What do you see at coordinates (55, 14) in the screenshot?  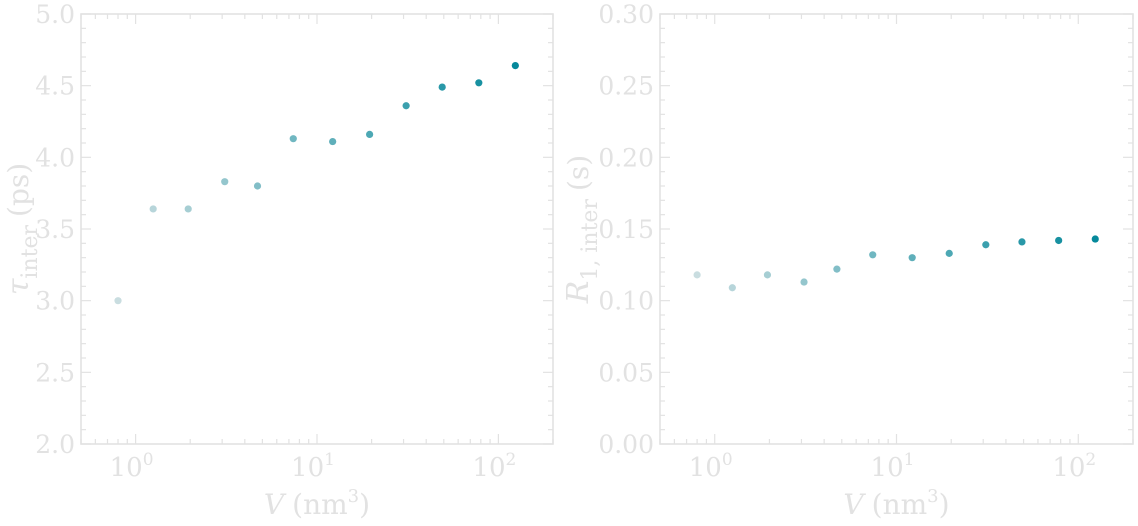 I see `y-tick-label: 5.0` at bounding box center [55, 14].